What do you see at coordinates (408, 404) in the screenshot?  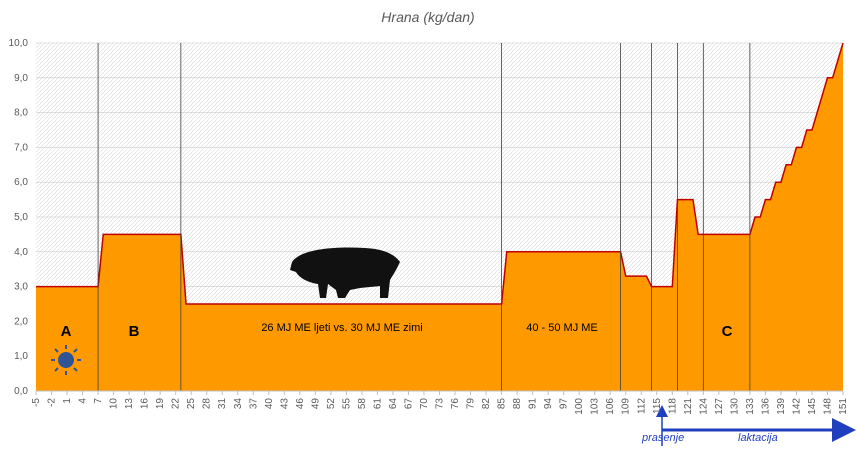 I see `x-tick-label: 67` at bounding box center [408, 404].